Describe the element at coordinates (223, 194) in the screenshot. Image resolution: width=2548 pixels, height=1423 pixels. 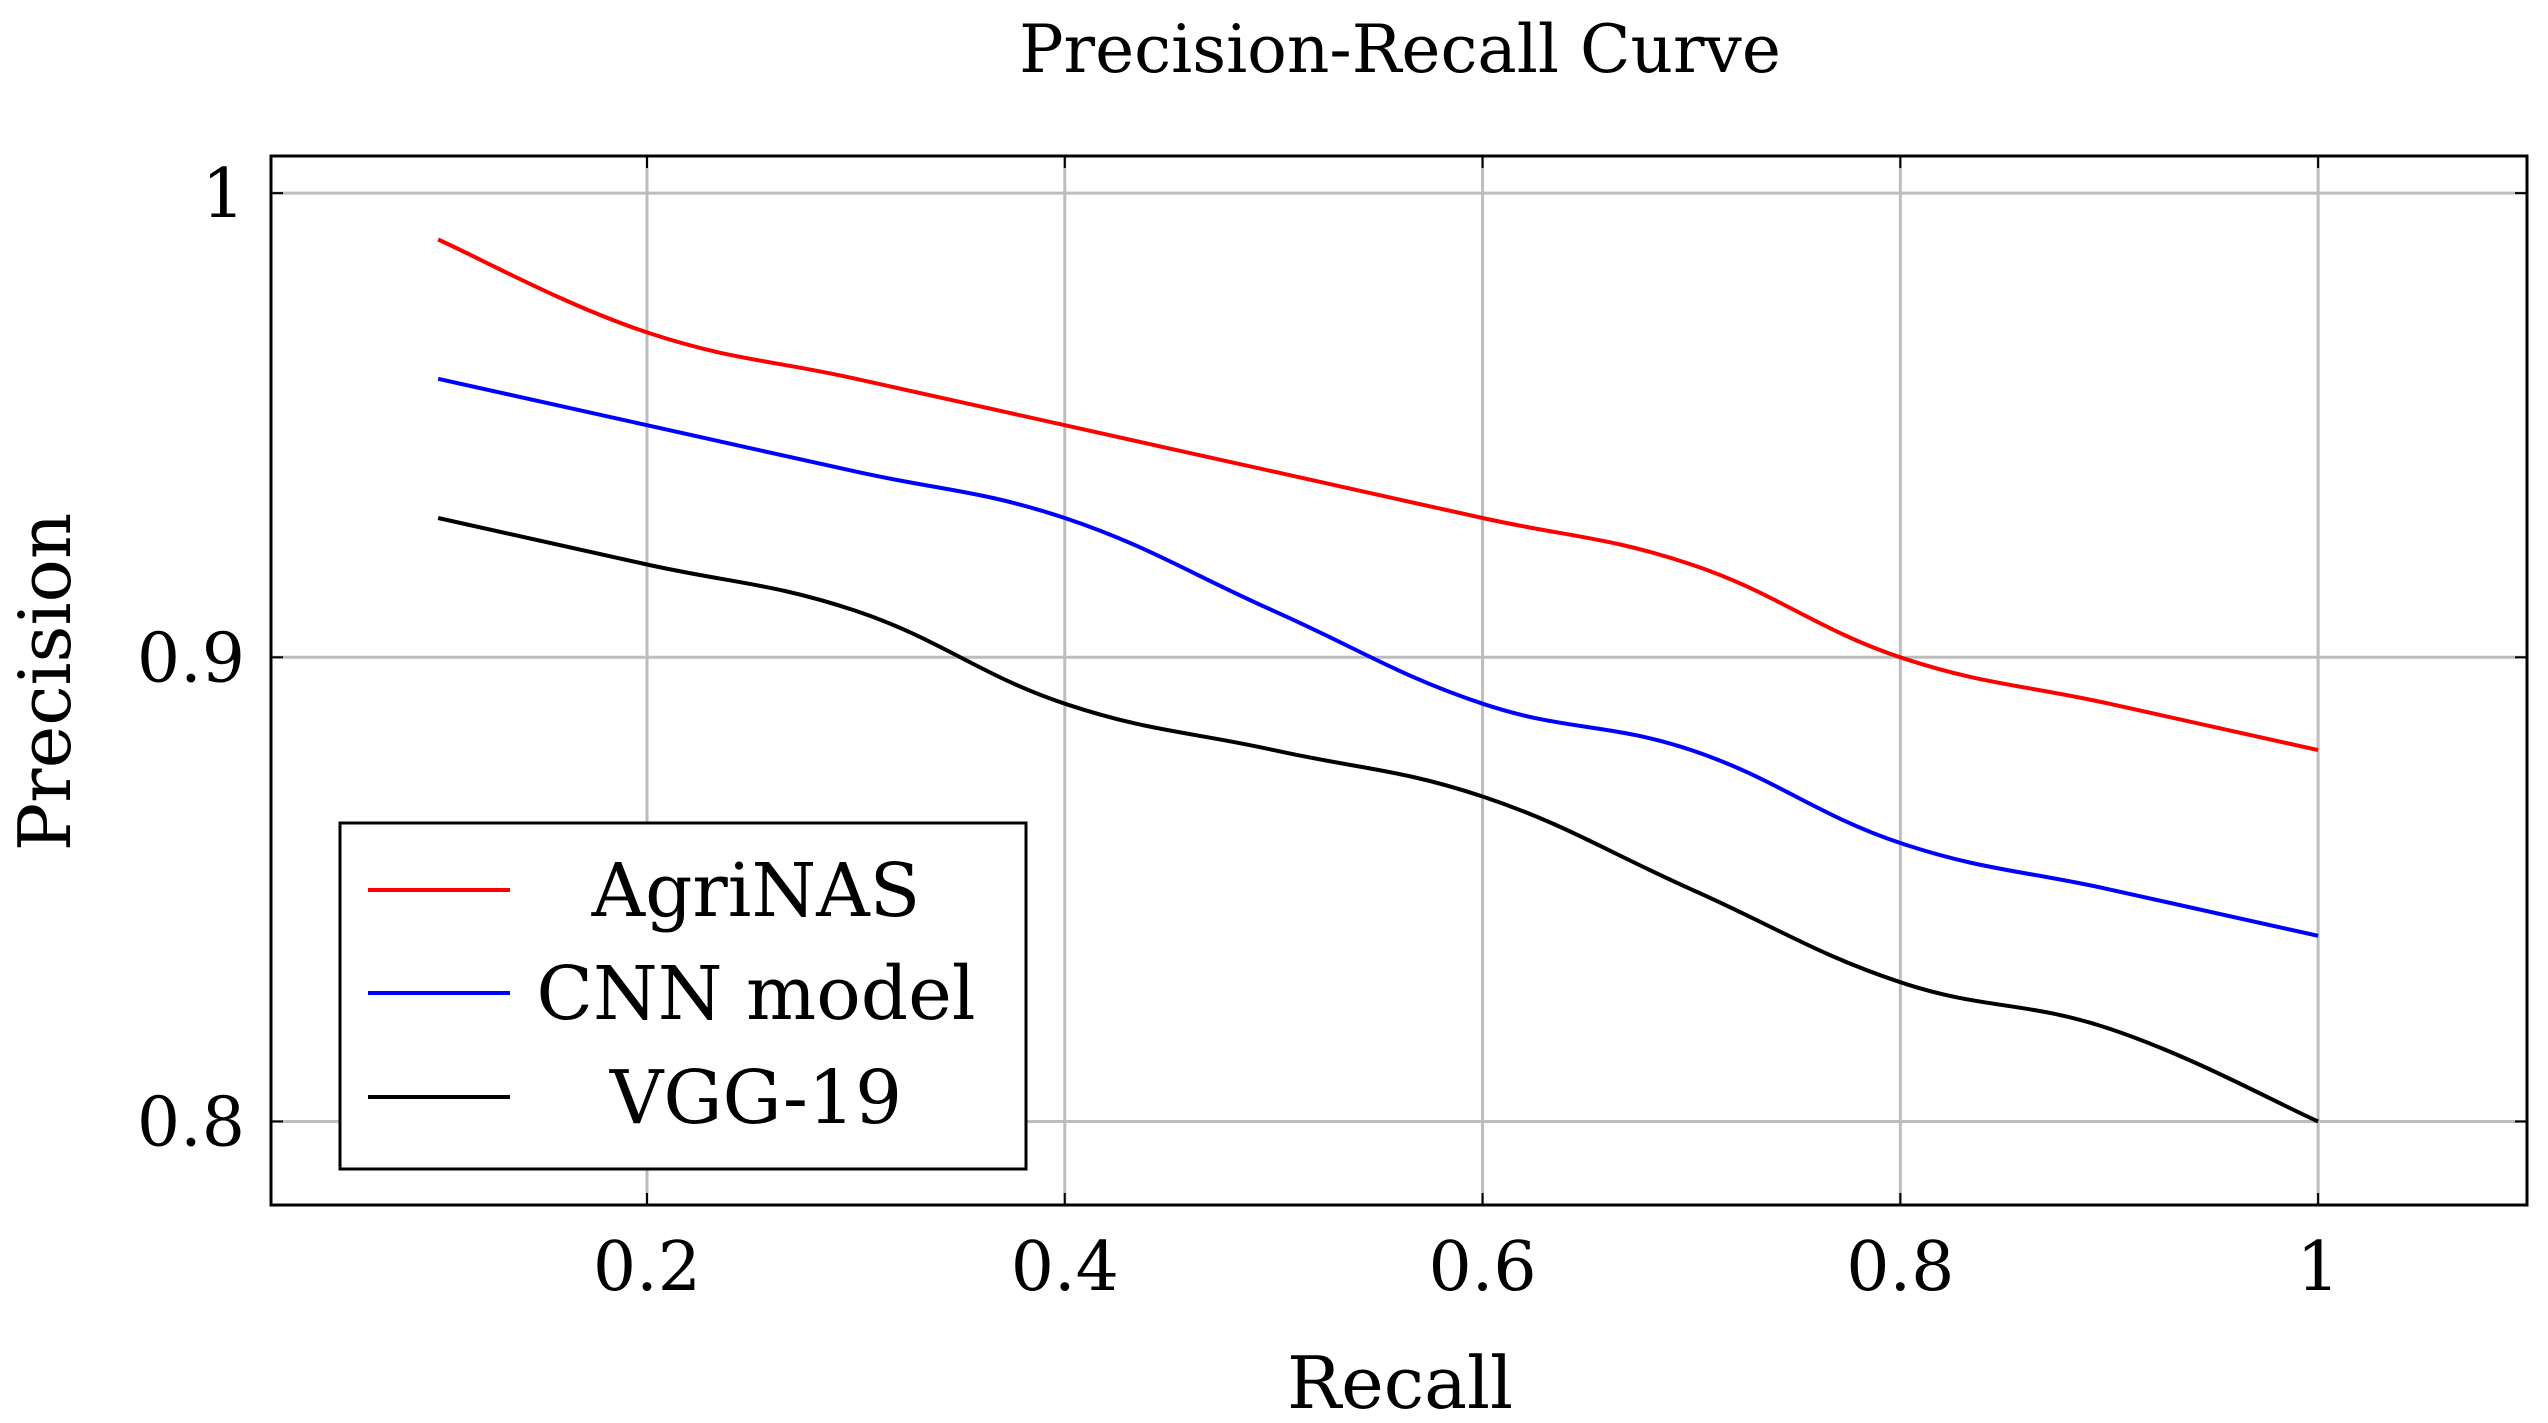
I see `y-tick-label: 1` at that location.